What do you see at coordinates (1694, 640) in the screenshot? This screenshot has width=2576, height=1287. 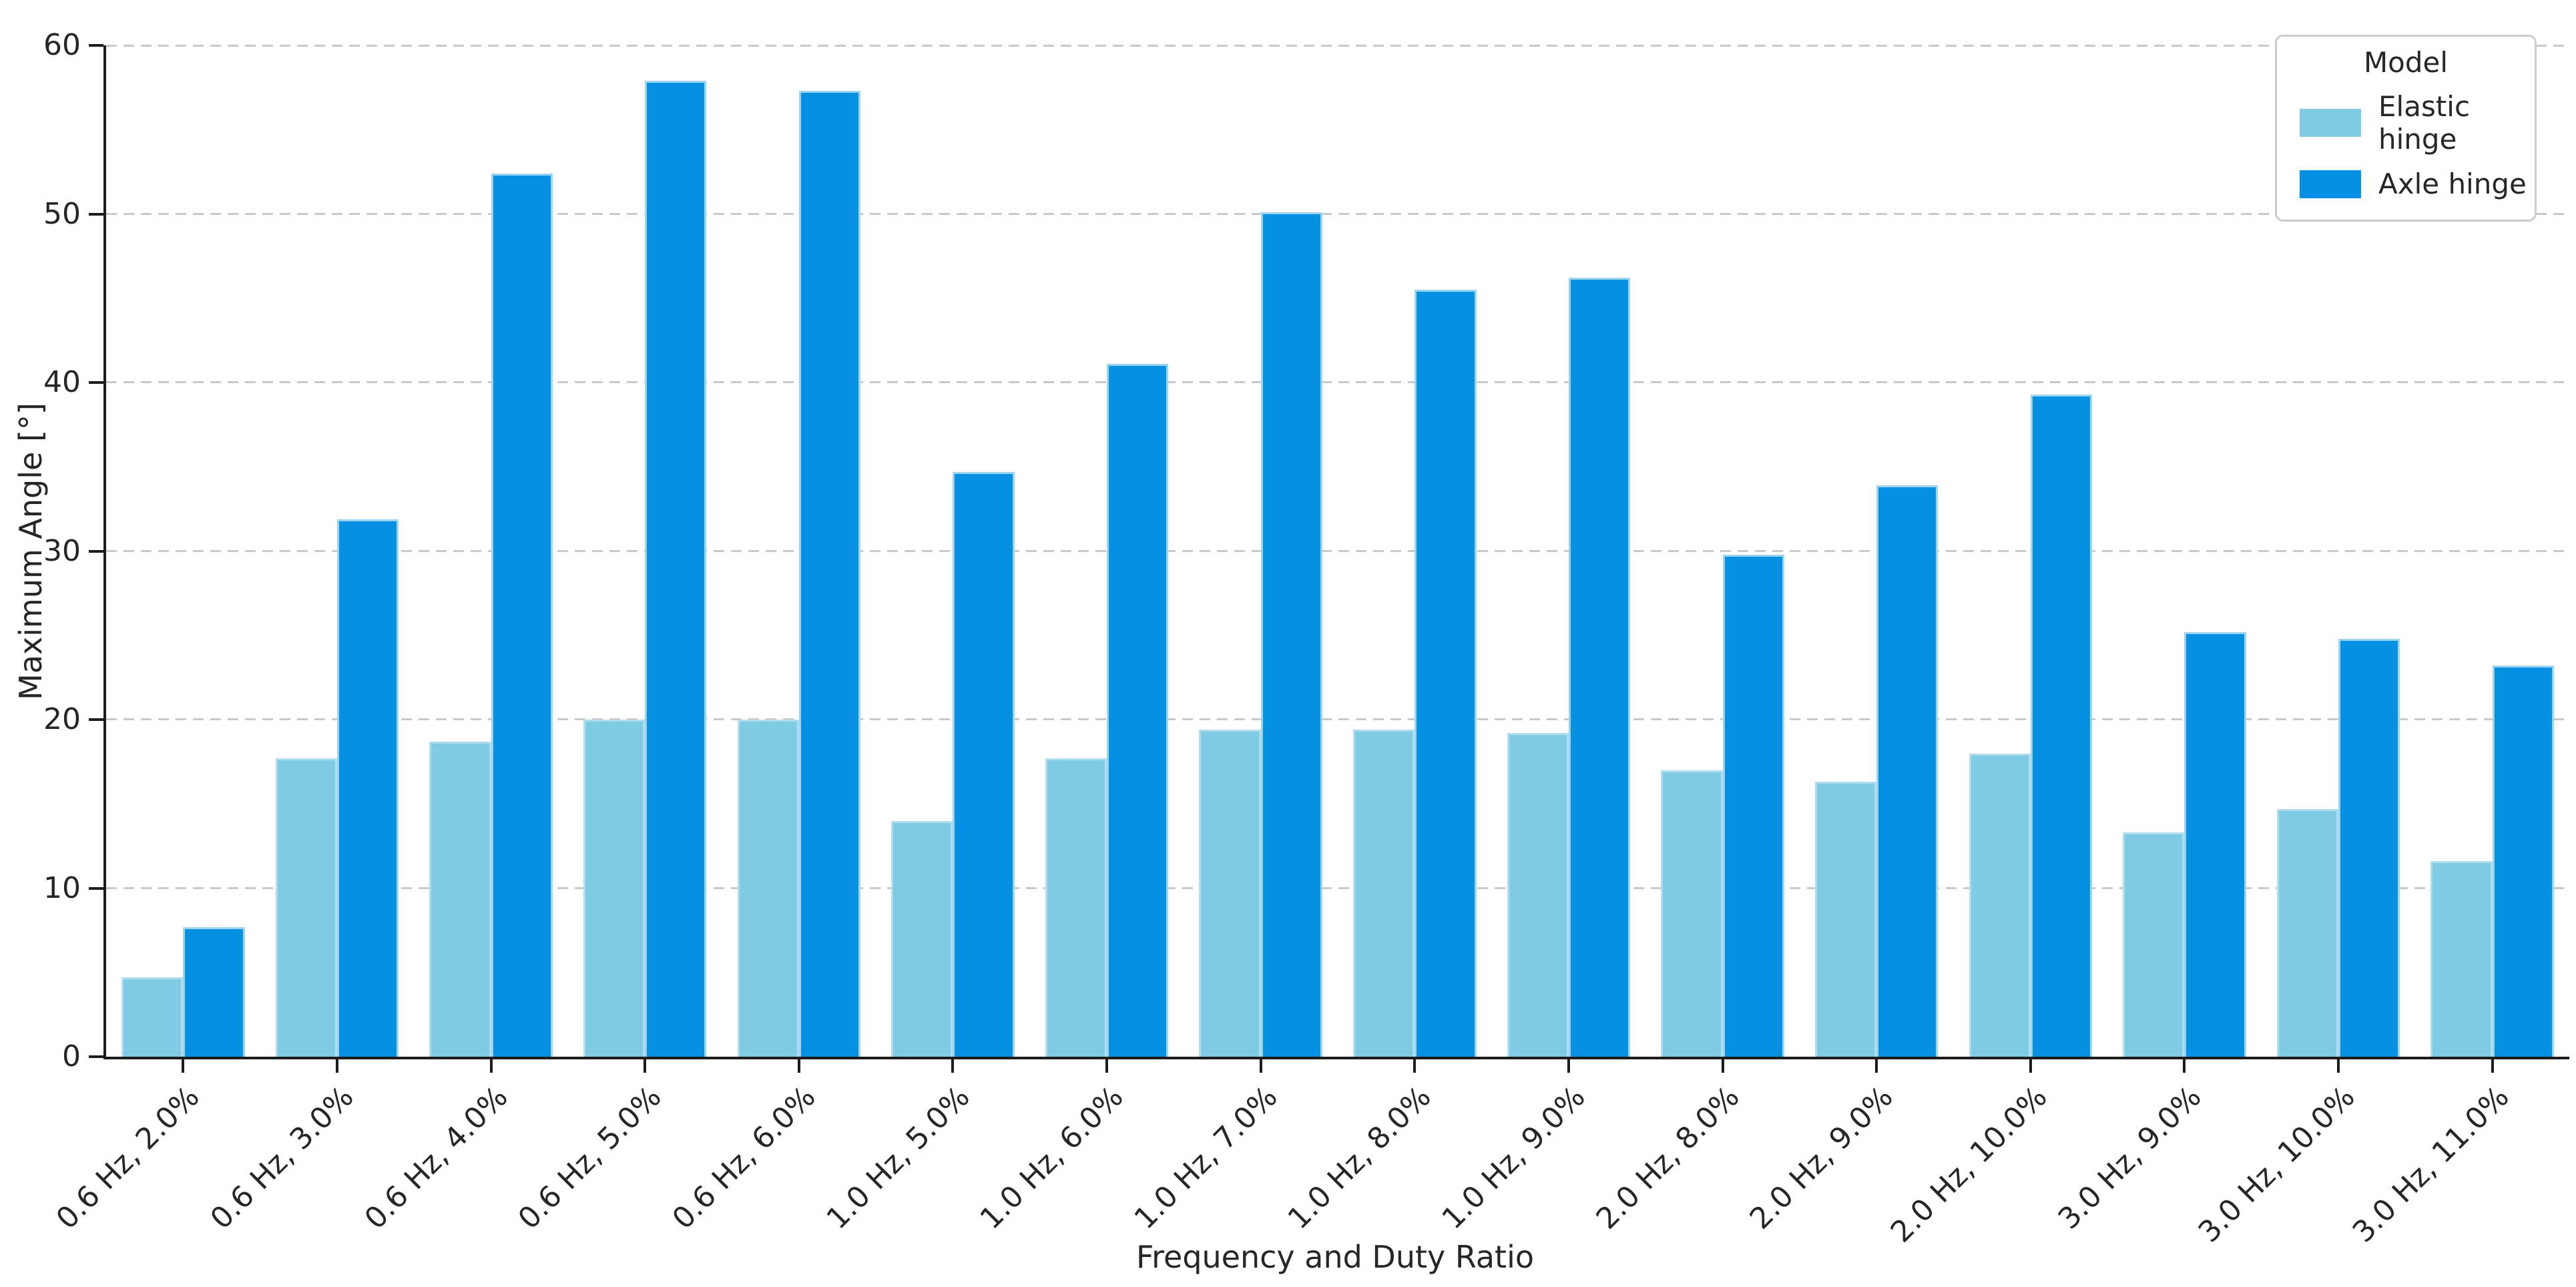 I see `bar-group: 2.0 Hz, 8.0%` at bounding box center [1694, 640].